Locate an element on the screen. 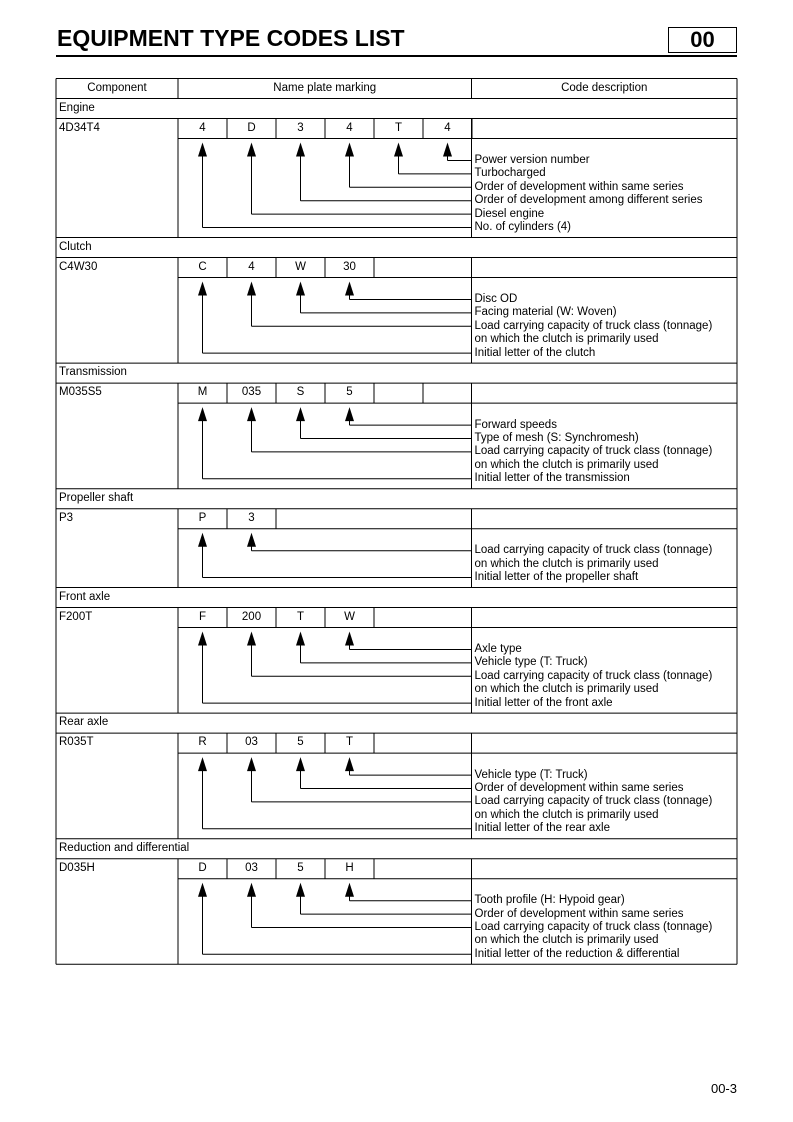 This screenshot has width=793, height=1122. section-number-box: 00 is located at coordinates (702, 40).